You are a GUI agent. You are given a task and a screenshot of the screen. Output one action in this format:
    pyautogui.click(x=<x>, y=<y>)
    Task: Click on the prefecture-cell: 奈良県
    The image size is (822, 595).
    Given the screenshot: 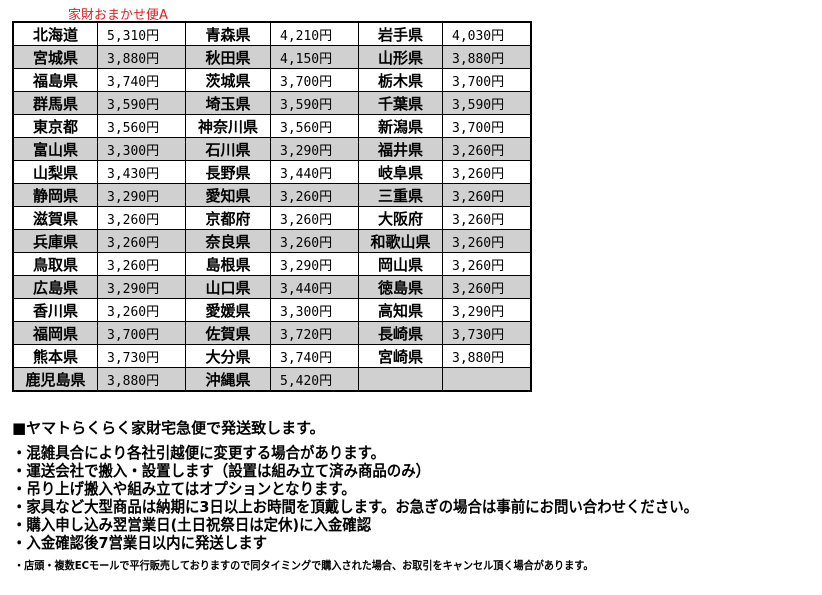 What is the action you would take?
    pyautogui.click(x=228, y=241)
    